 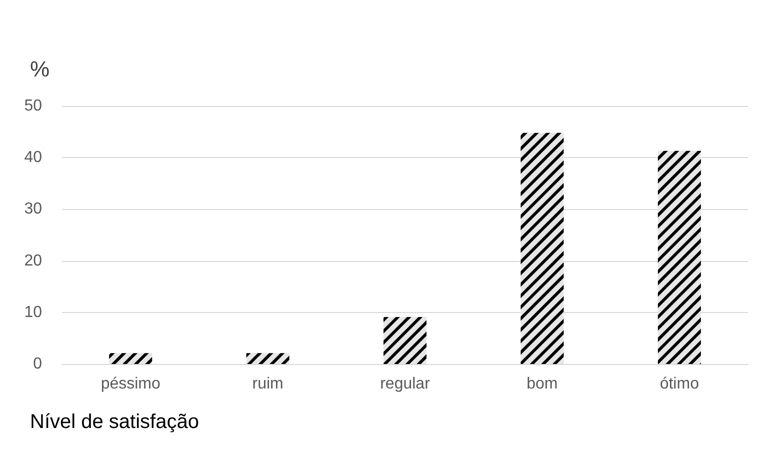 I want to click on y-tick-label: 0, so click(x=37, y=364).